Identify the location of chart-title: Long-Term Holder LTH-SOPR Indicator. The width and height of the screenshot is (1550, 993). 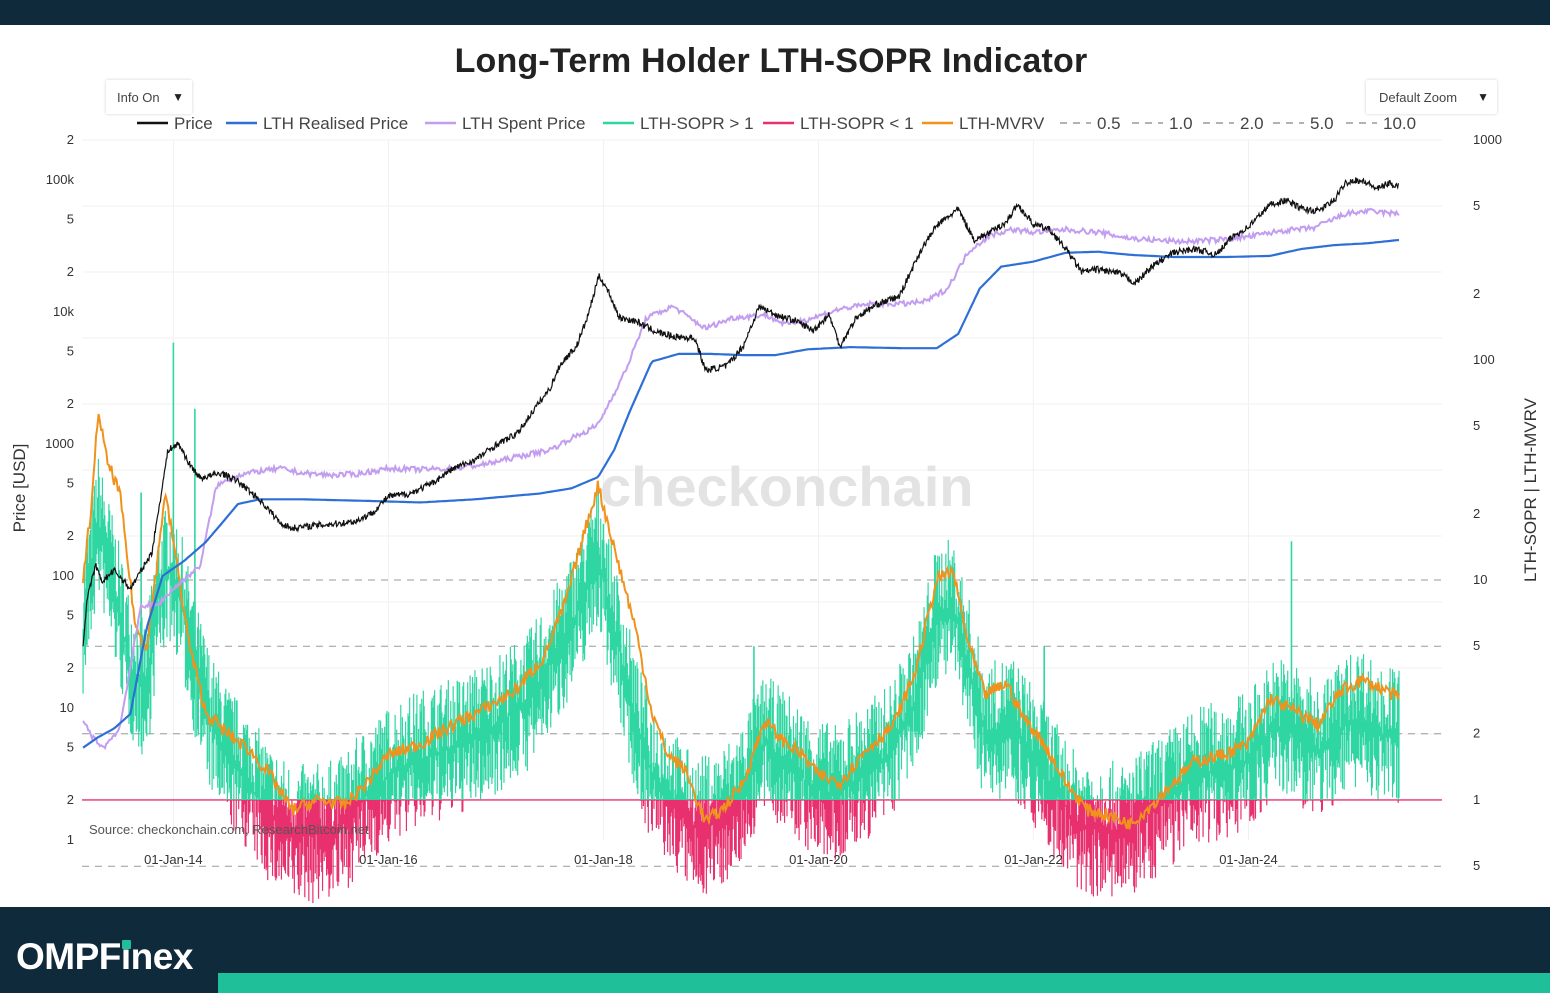
(771, 61).